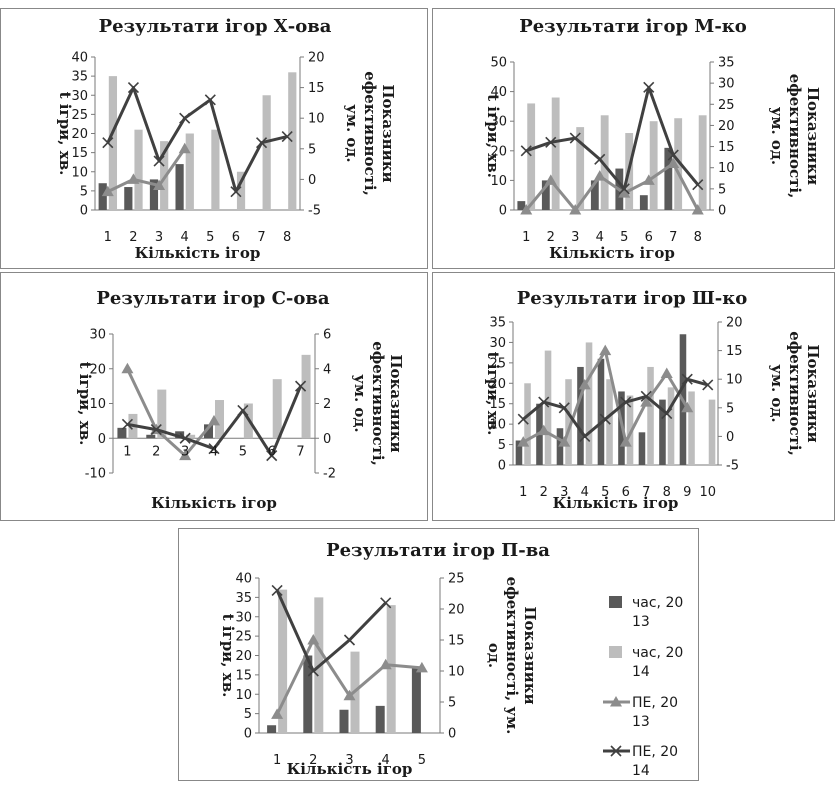 Image resolution: width=837 pixels, height=789 pixels. What do you see at coordinates (632, 298) in the screenshot?
I see `chart-title: Результати ігор Ш-ко` at bounding box center [632, 298].